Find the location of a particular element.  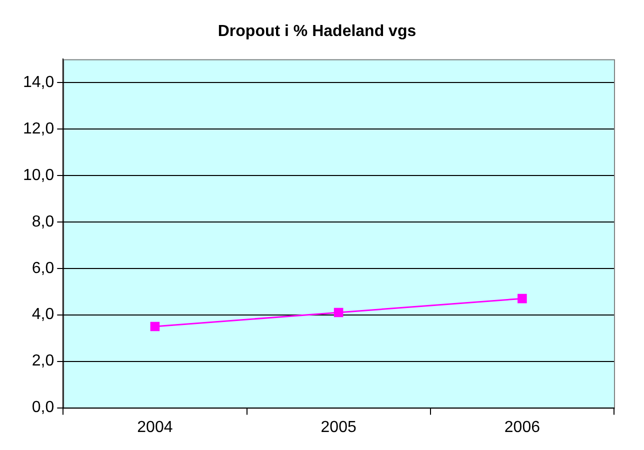

y-tick-label: 6,0 is located at coordinates (43, 268).